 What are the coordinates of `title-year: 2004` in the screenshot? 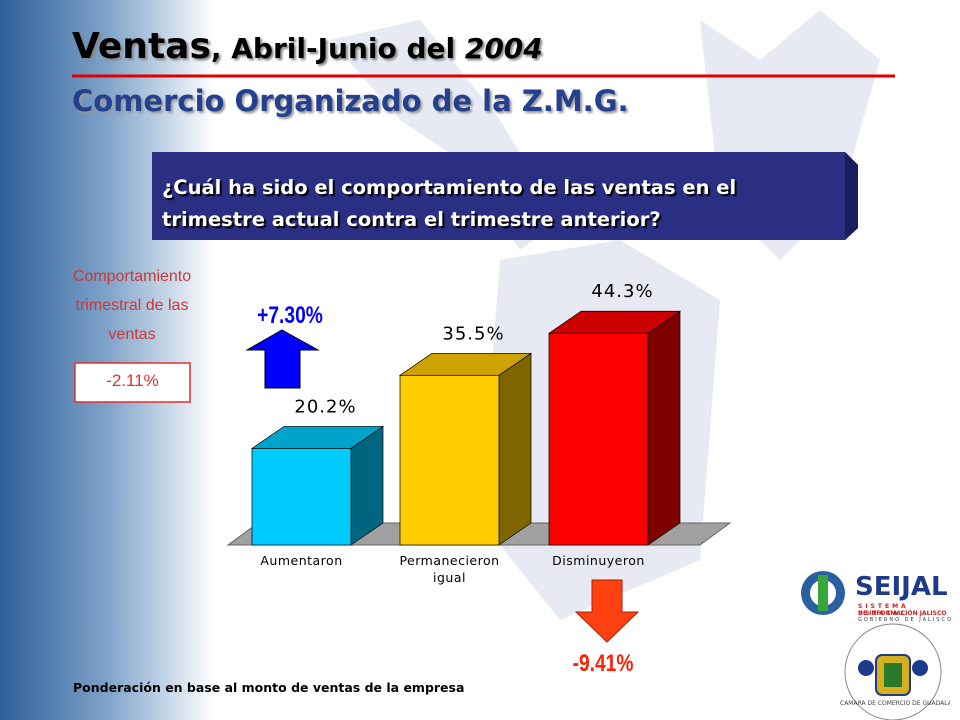 It's located at (503, 48).